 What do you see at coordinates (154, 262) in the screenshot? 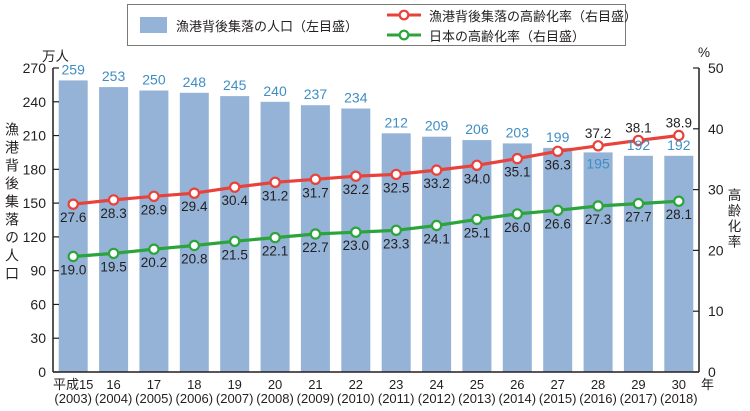
I see `green-point-label: 20.2` at bounding box center [154, 262].